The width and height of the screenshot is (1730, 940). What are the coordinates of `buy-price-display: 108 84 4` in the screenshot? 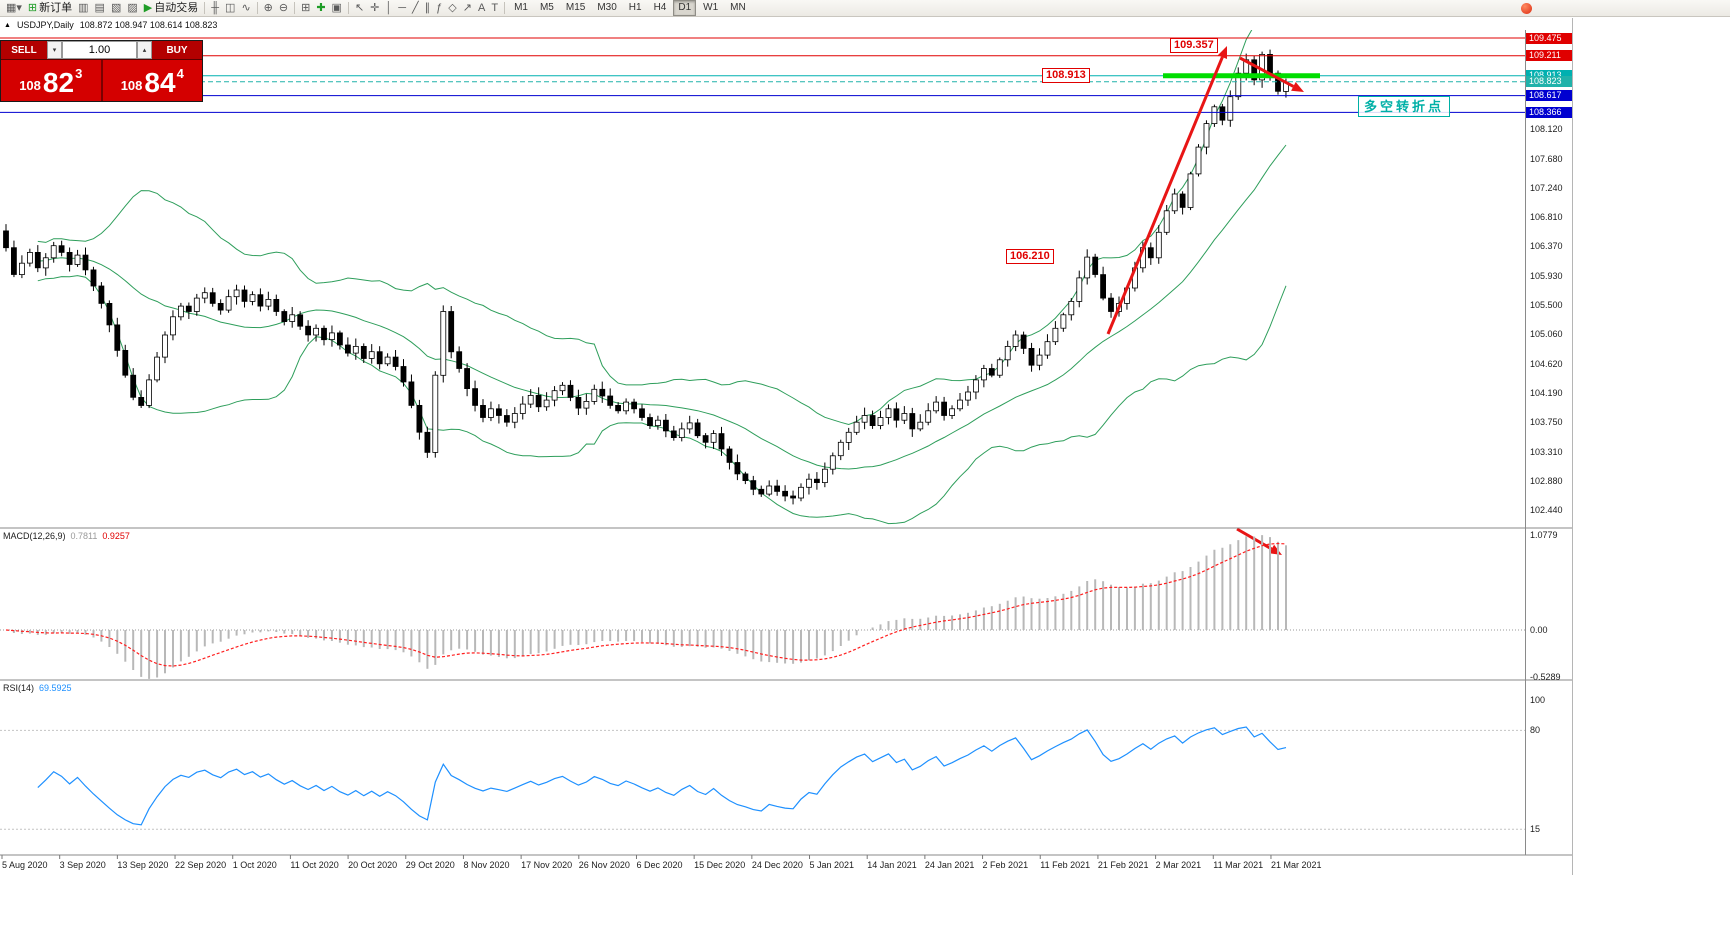 It's located at (153, 80).